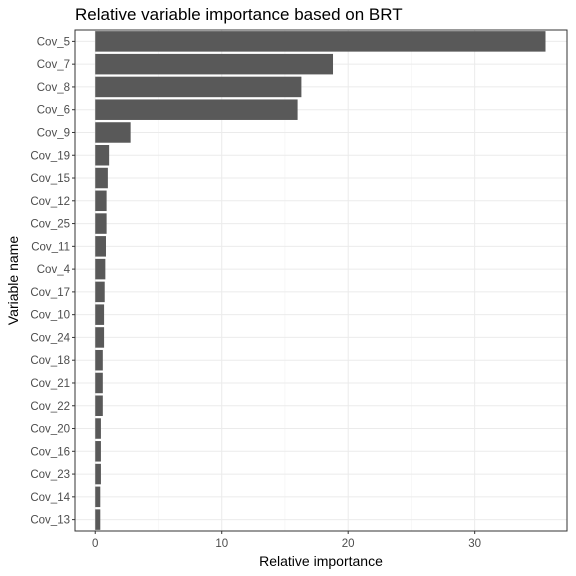  What do you see at coordinates (50, 475) in the screenshot?
I see `y-tick-label: Cov_23` at bounding box center [50, 475].